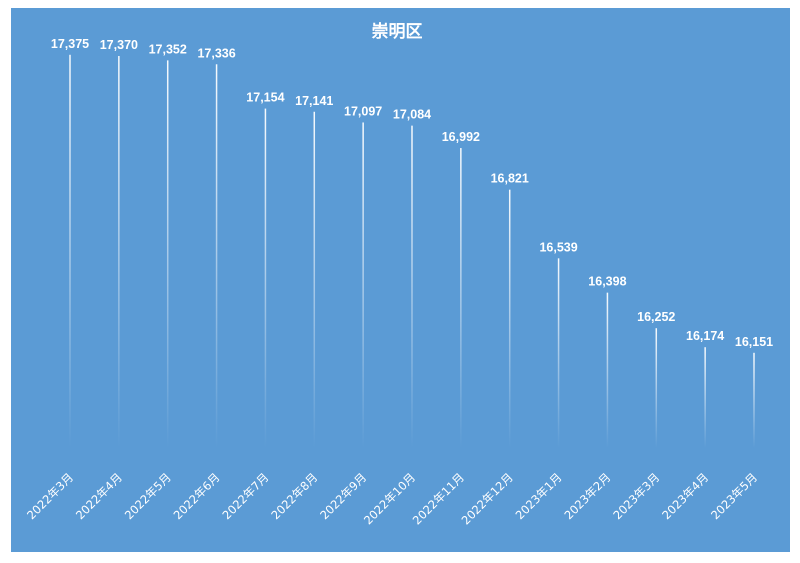 This screenshot has height=563, width=800. I want to click on x-tick-label-7: 2022年9月, so click(343, 496).